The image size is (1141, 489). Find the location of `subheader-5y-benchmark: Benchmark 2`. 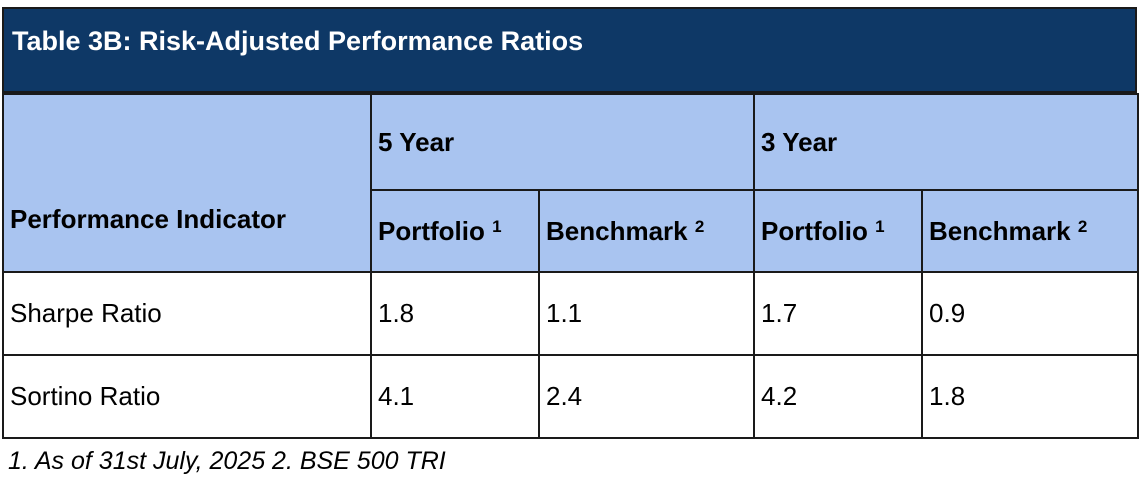

subheader-5y-benchmark: Benchmark 2 is located at coordinates (646, 231).